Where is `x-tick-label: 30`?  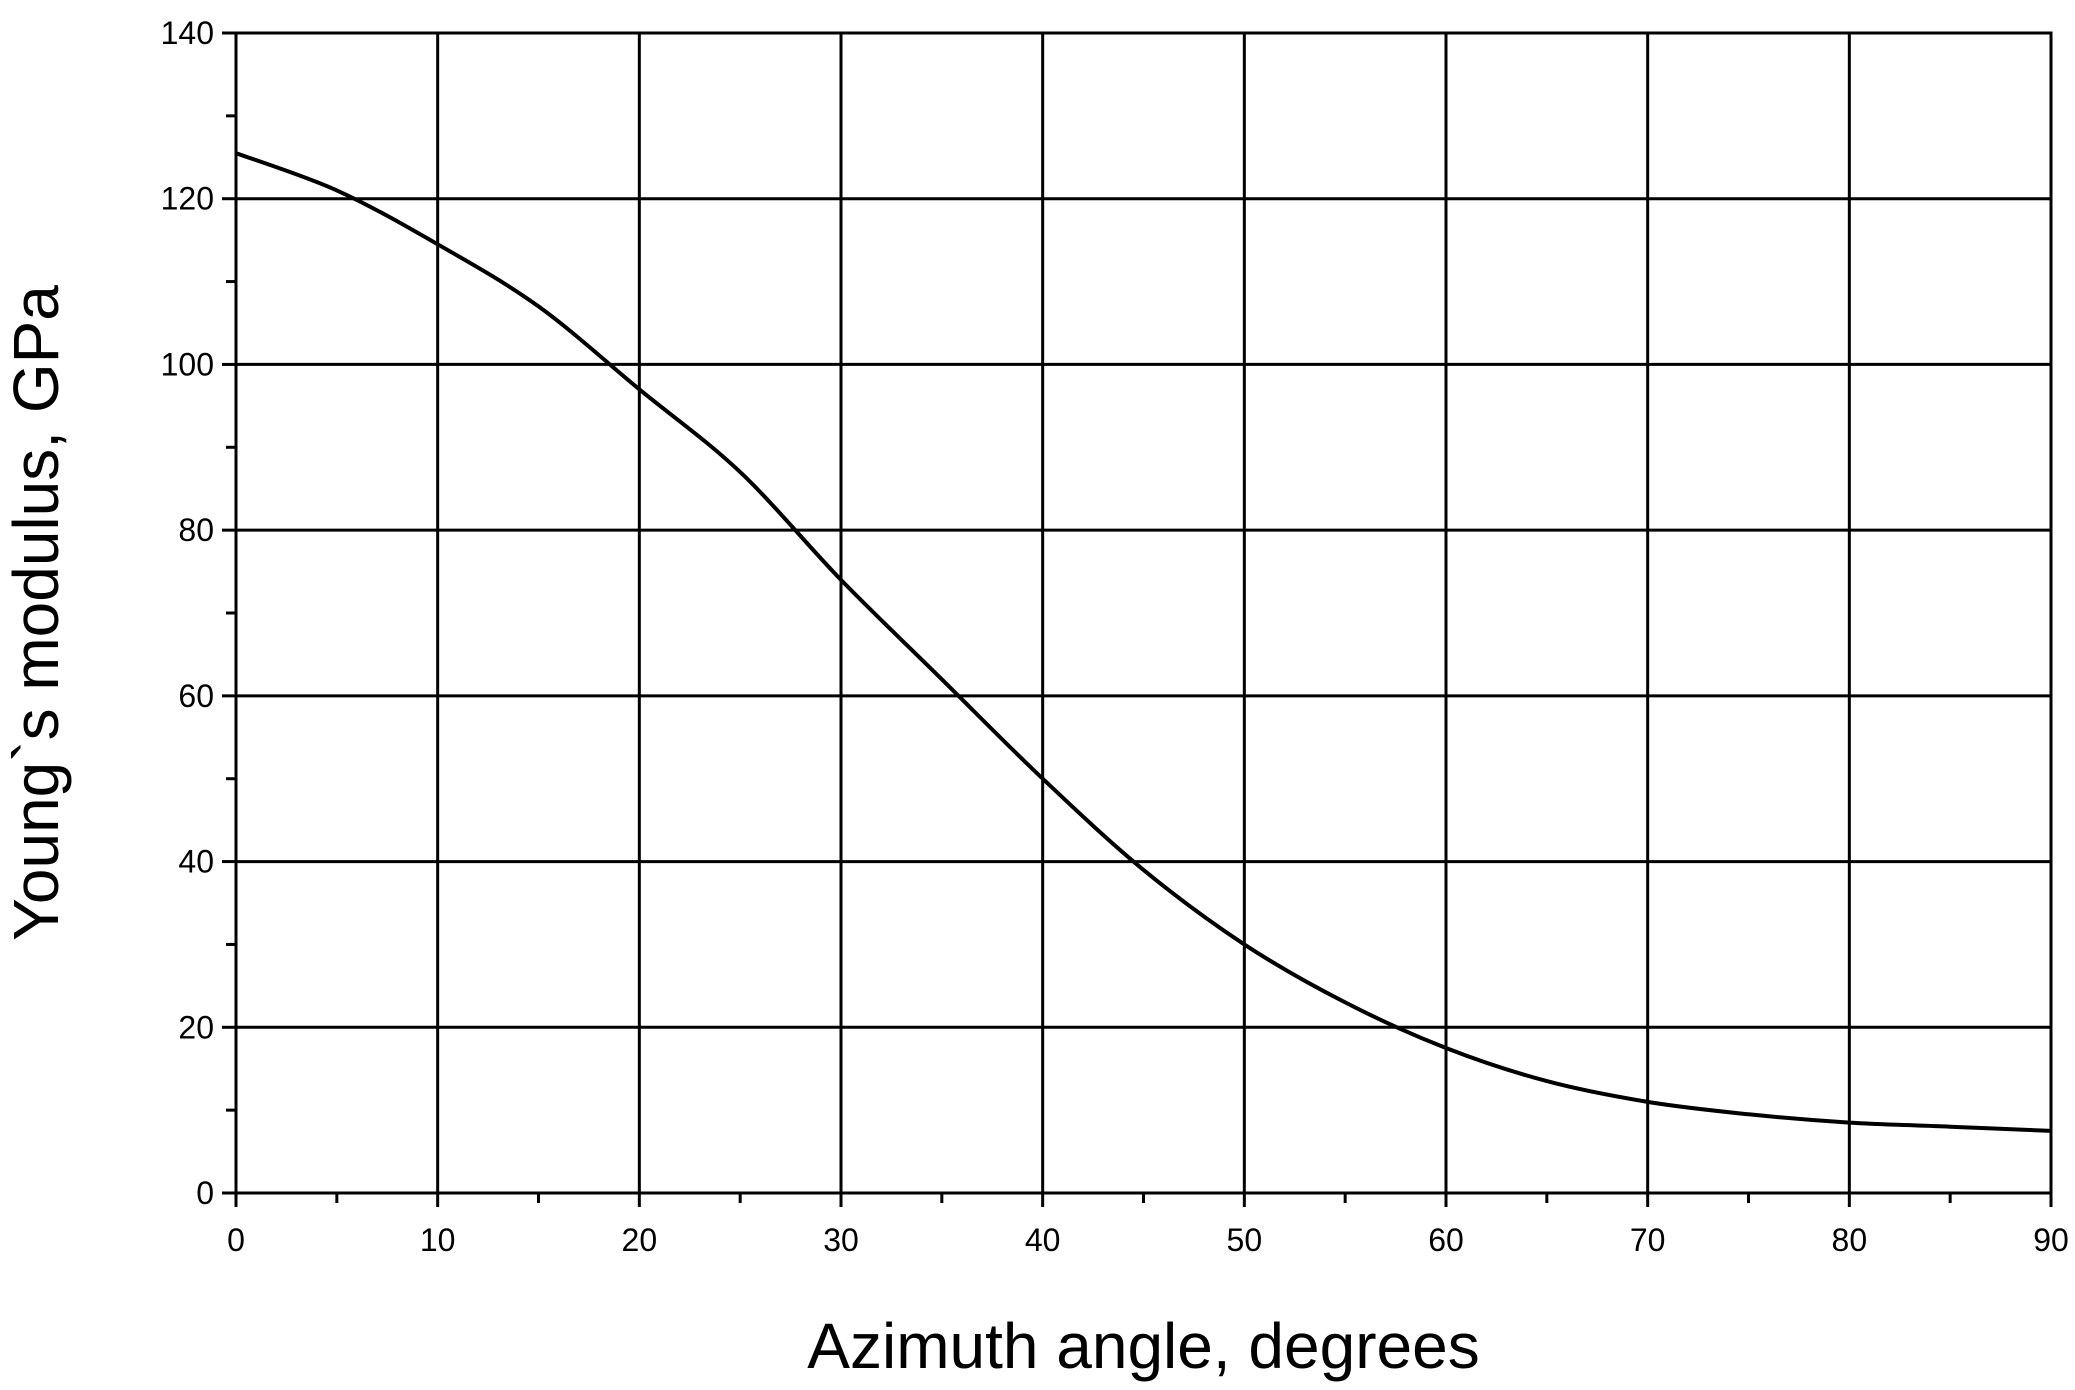 x-tick-label: 30 is located at coordinates (841, 1240).